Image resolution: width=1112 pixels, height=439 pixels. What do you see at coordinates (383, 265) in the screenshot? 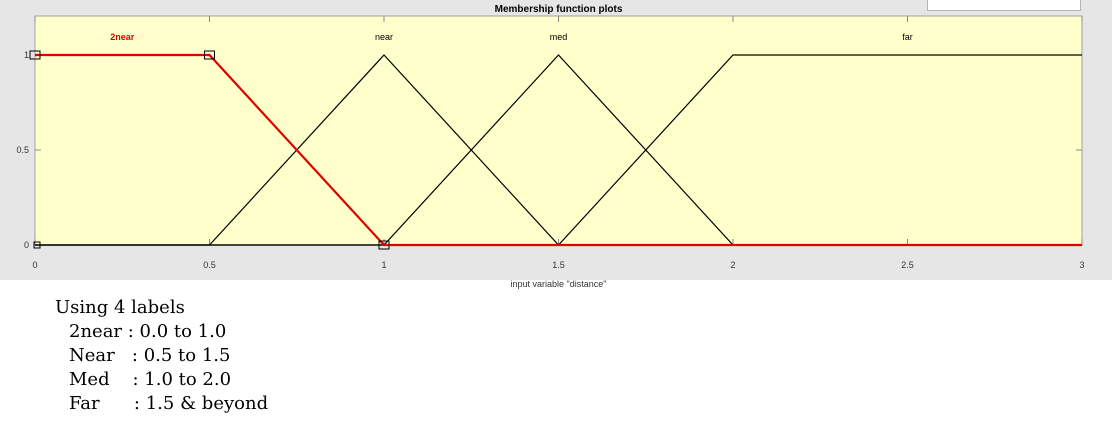
I see `x-tick-label: 1` at bounding box center [383, 265].